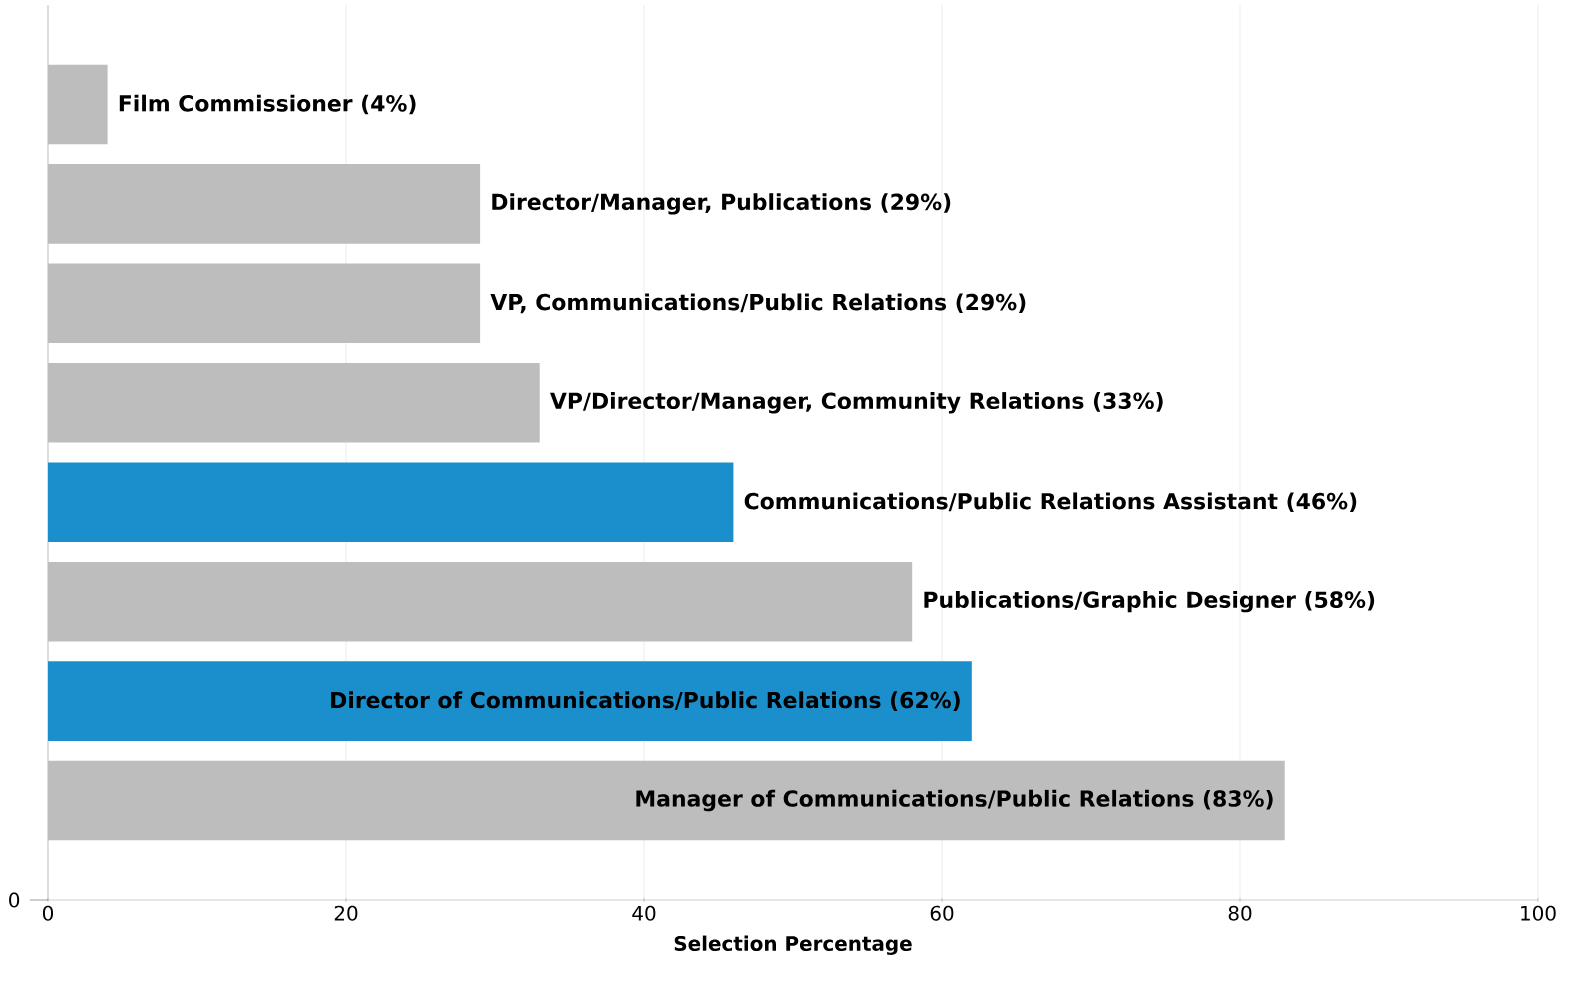  What do you see at coordinates (644, 913) in the screenshot?
I see `x-tick-label: 40` at bounding box center [644, 913].